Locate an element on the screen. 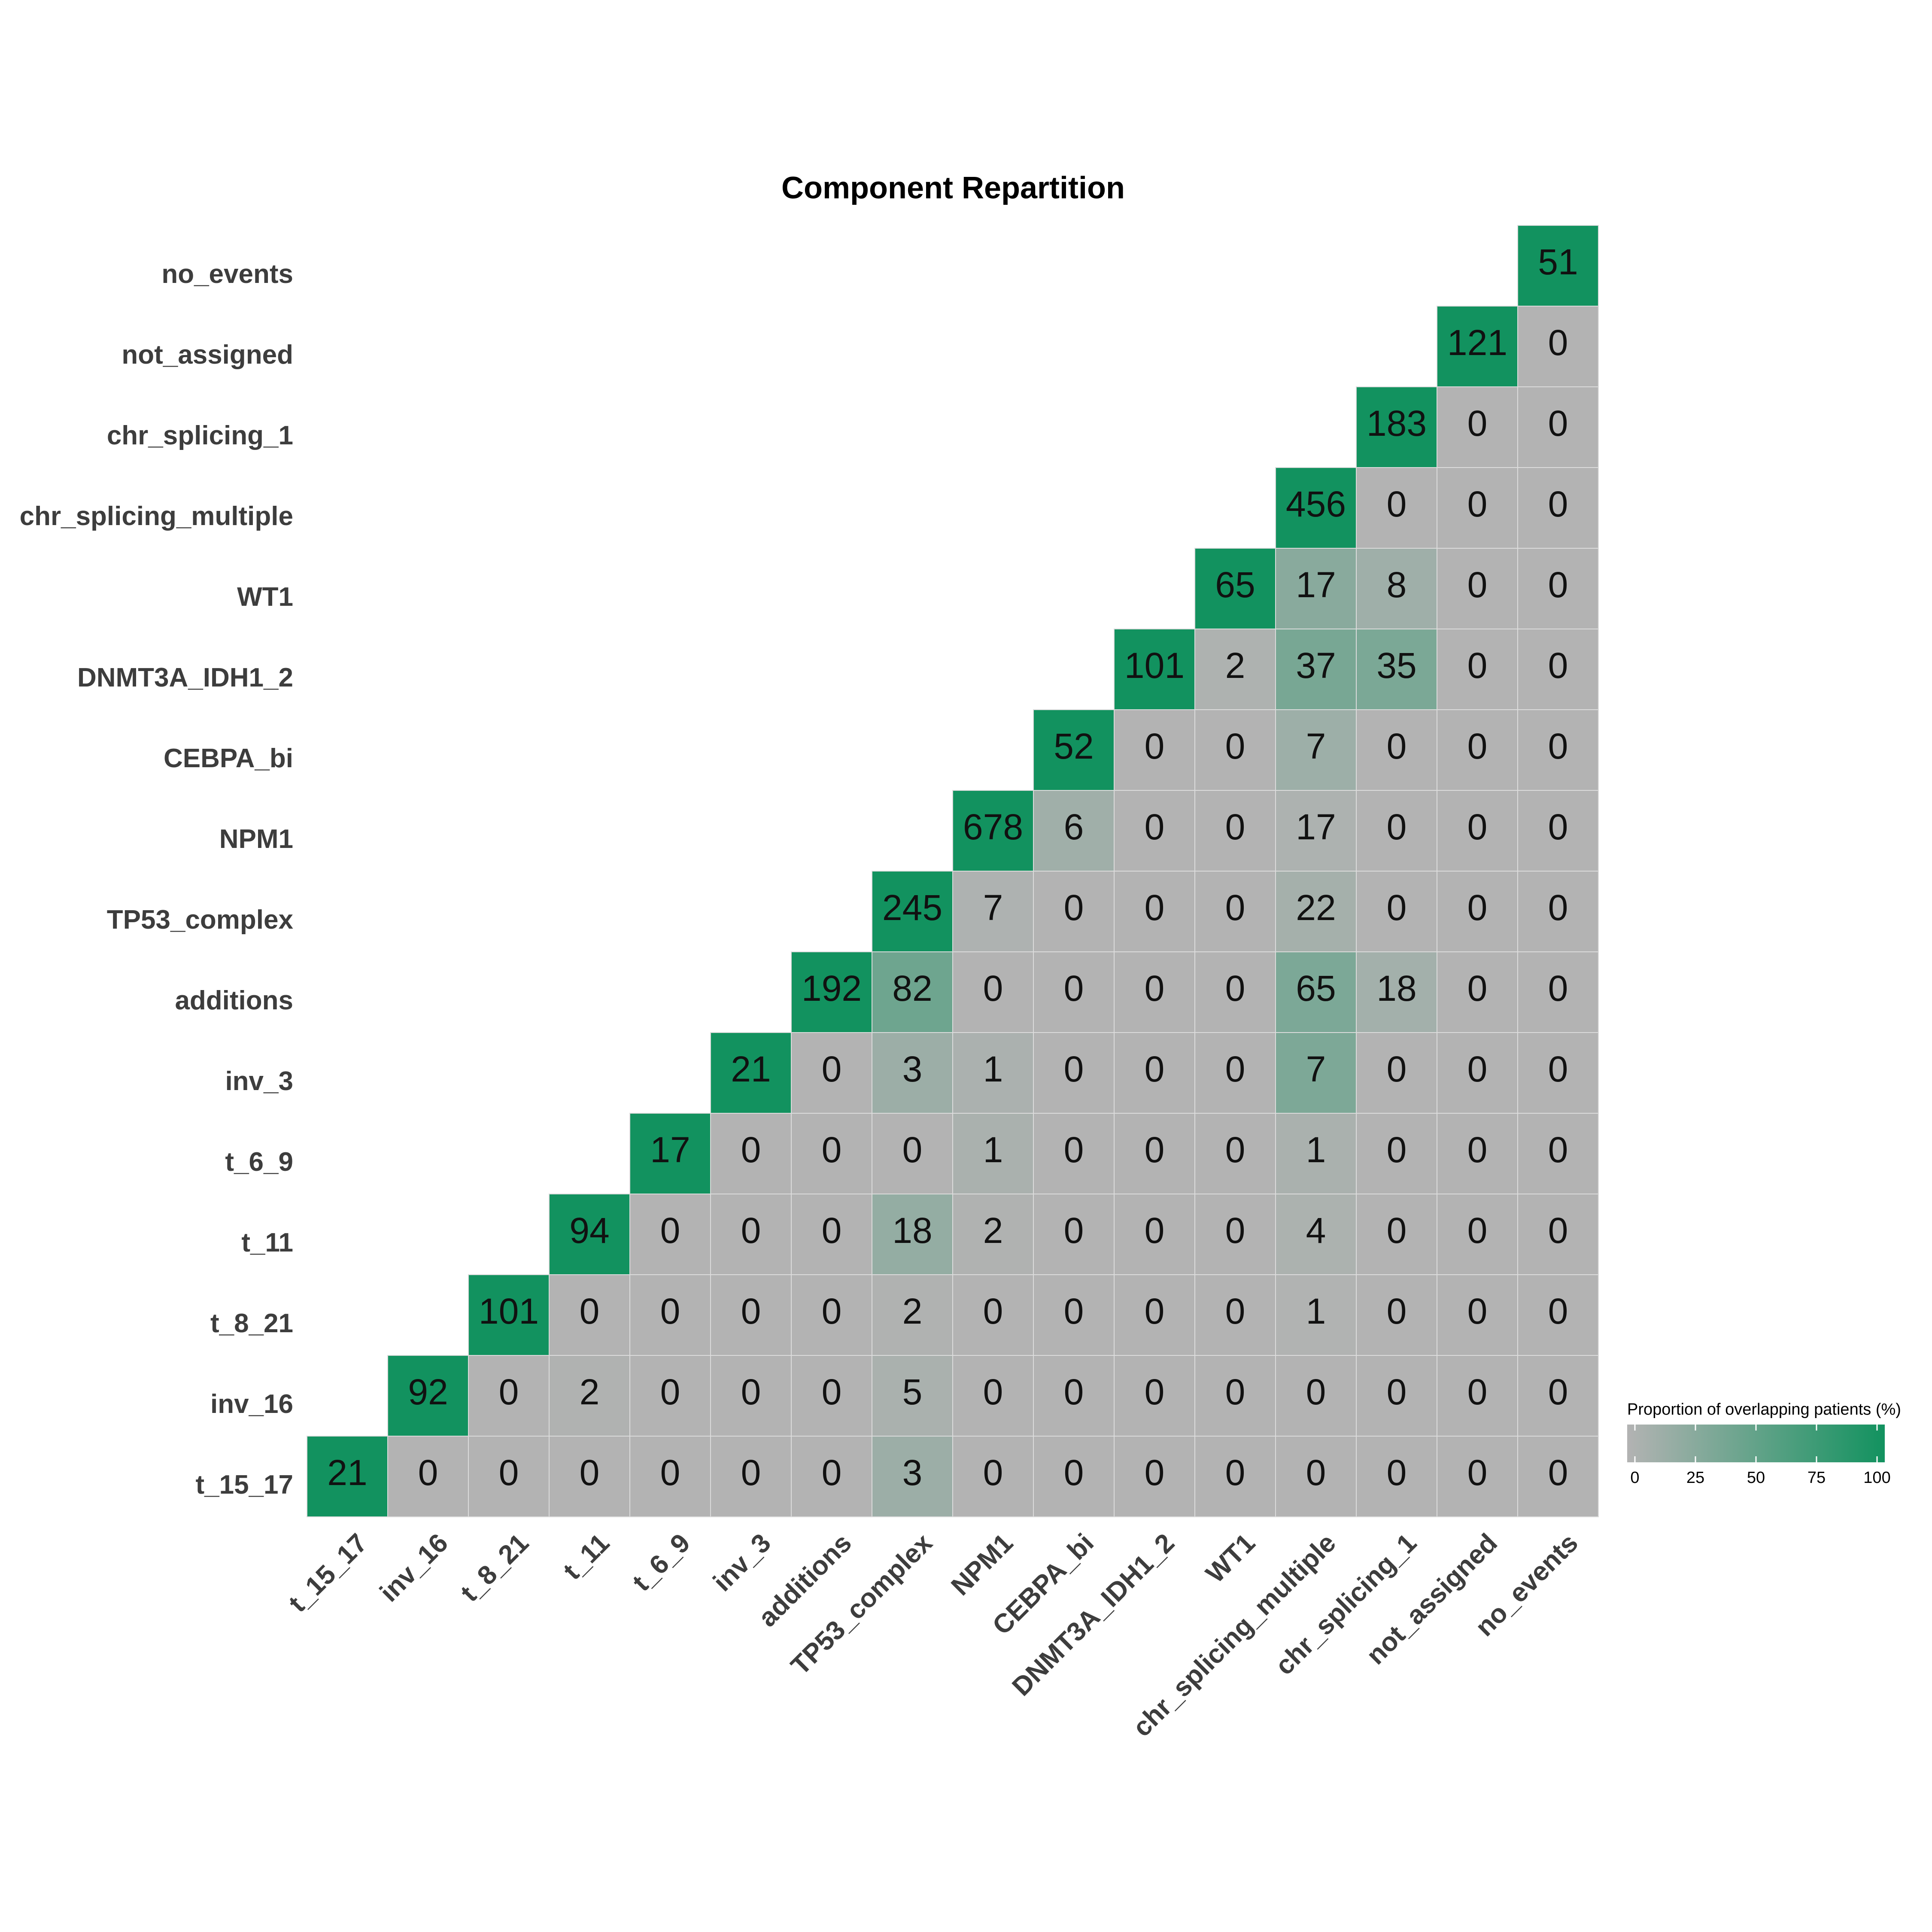 The height and width of the screenshot is (1932, 1932). cell-value: 183 is located at coordinates (1397, 423).